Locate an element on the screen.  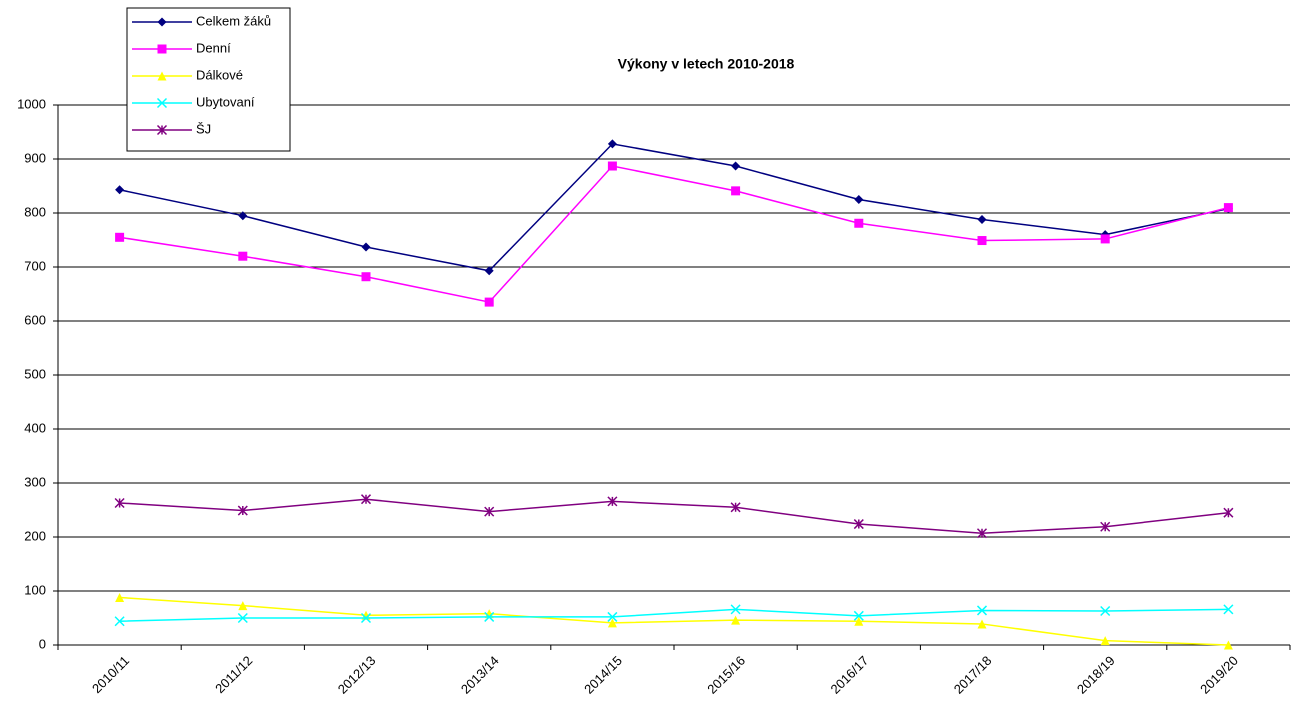
y-tick-label: 1000 is located at coordinates (31, 103).